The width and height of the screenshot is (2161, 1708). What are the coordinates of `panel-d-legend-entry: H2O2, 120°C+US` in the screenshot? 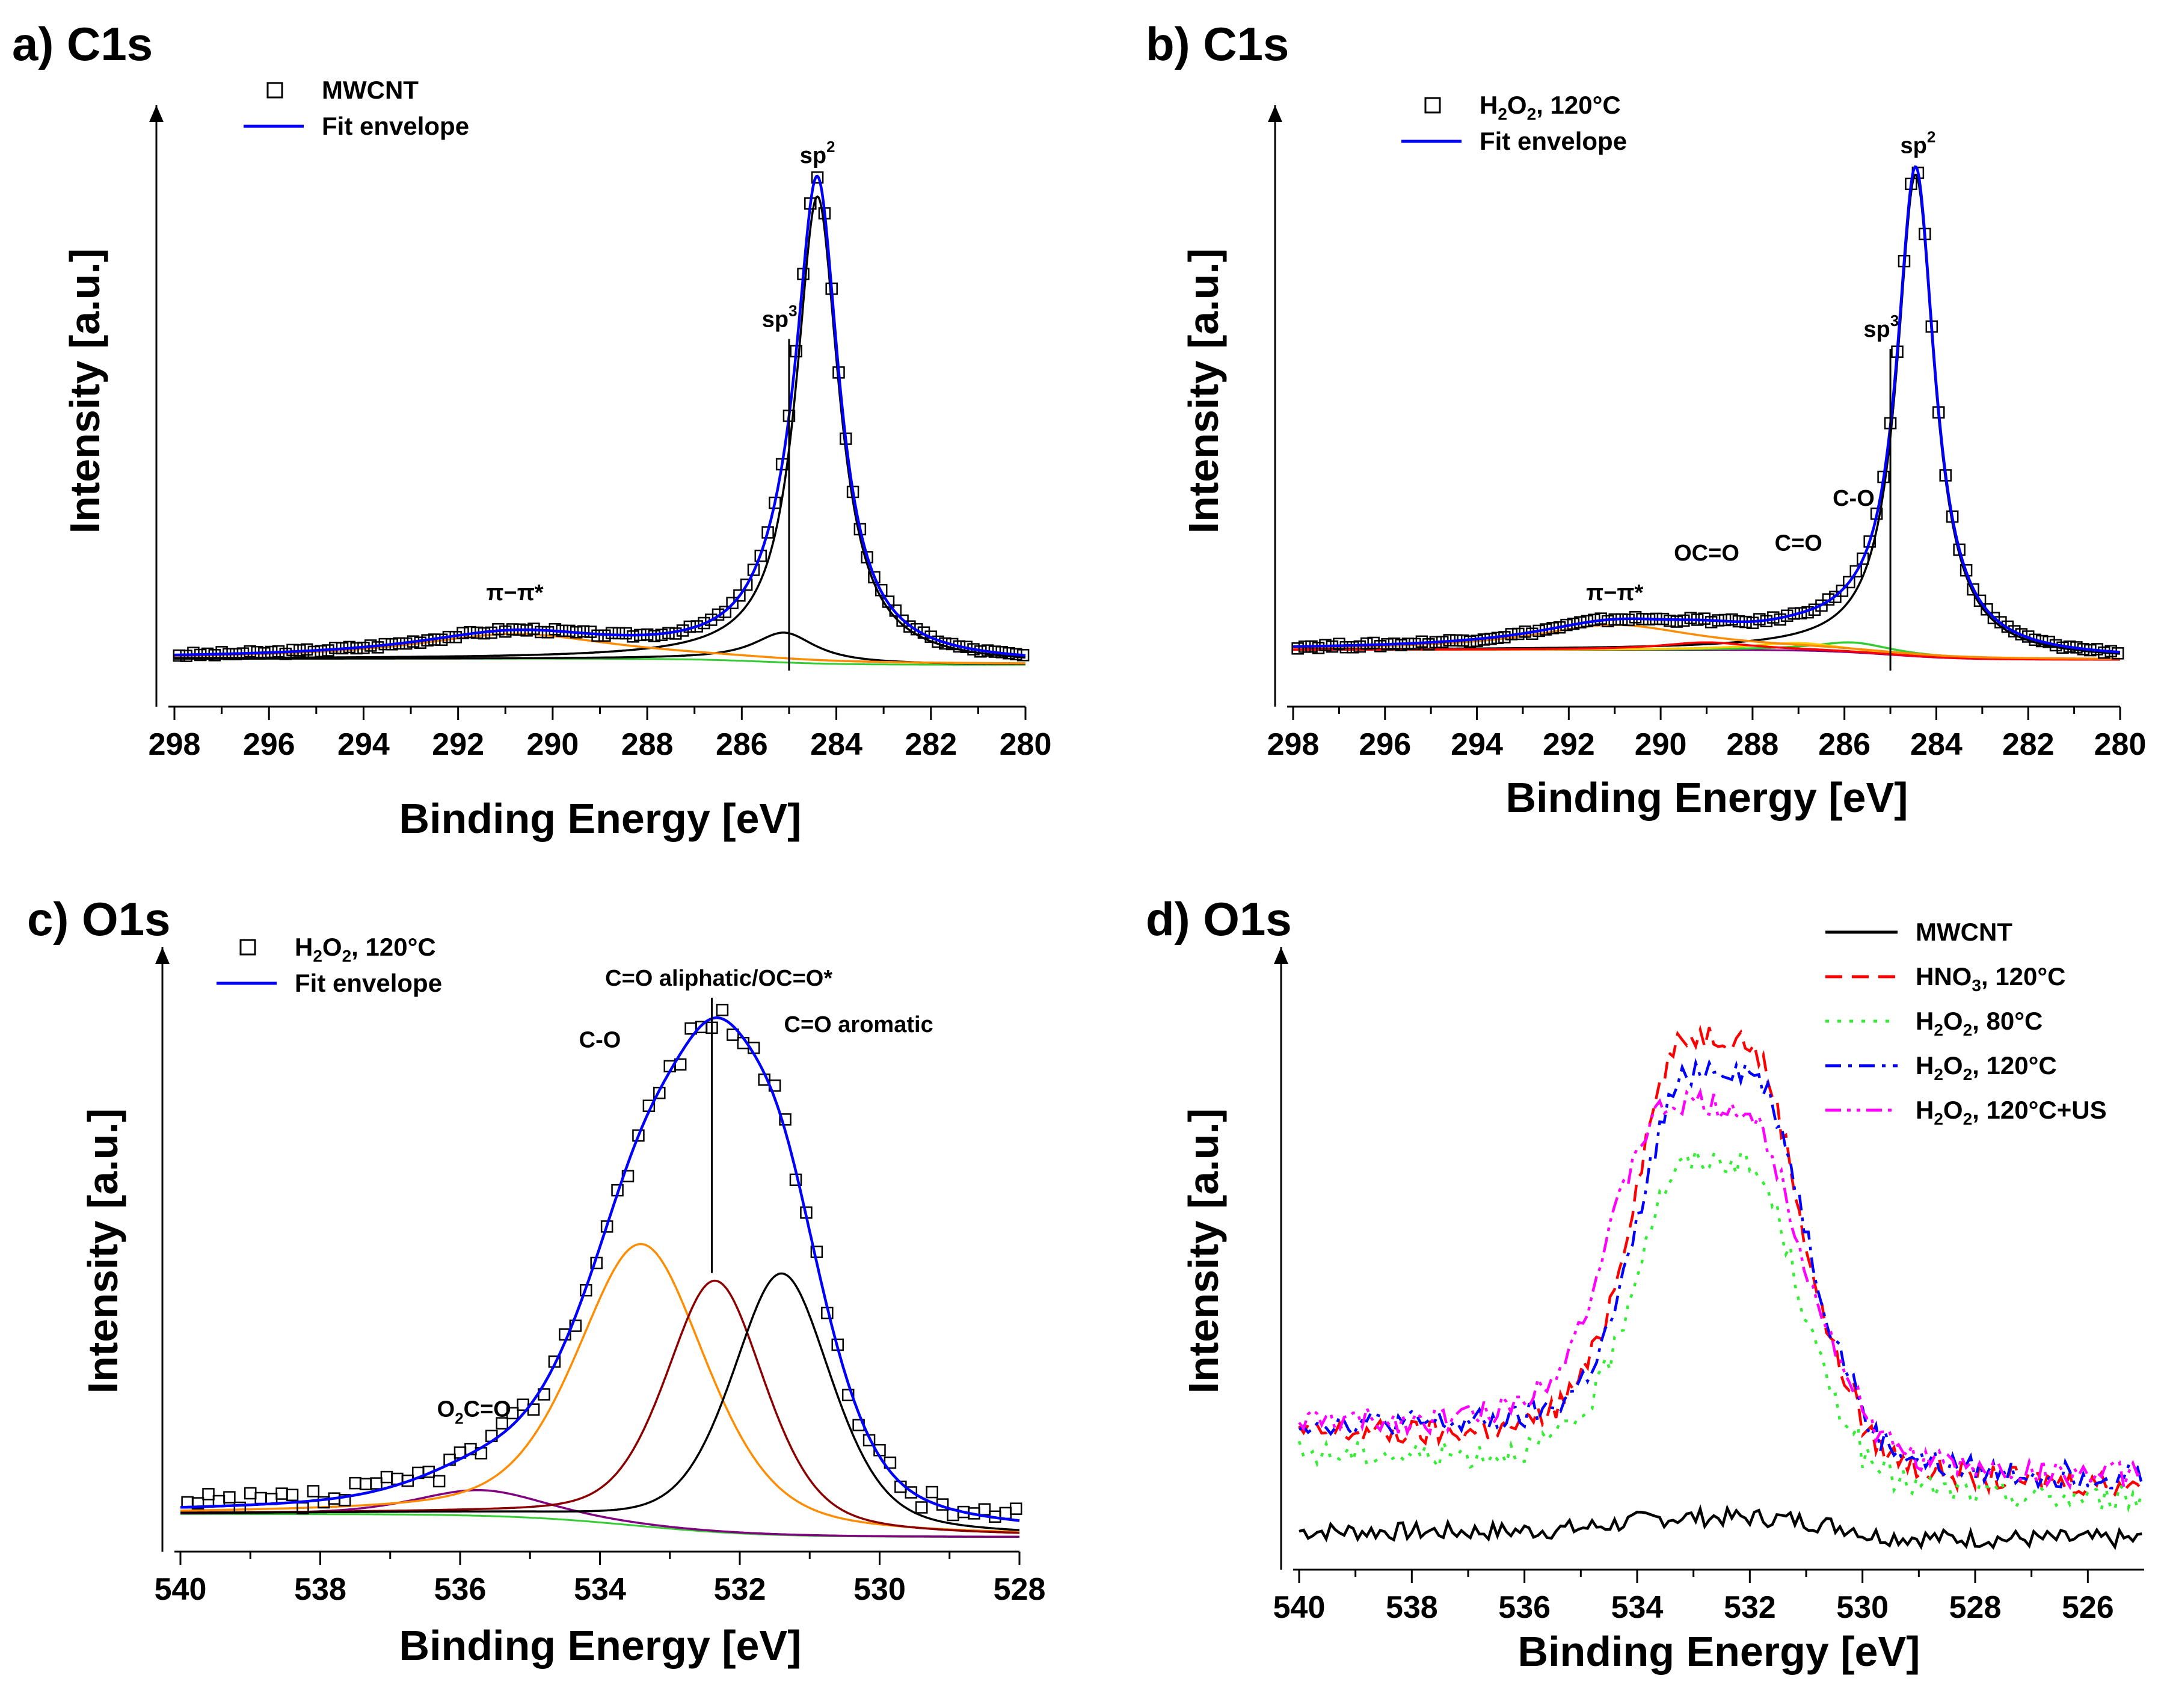 It's located at (2012, 1112).